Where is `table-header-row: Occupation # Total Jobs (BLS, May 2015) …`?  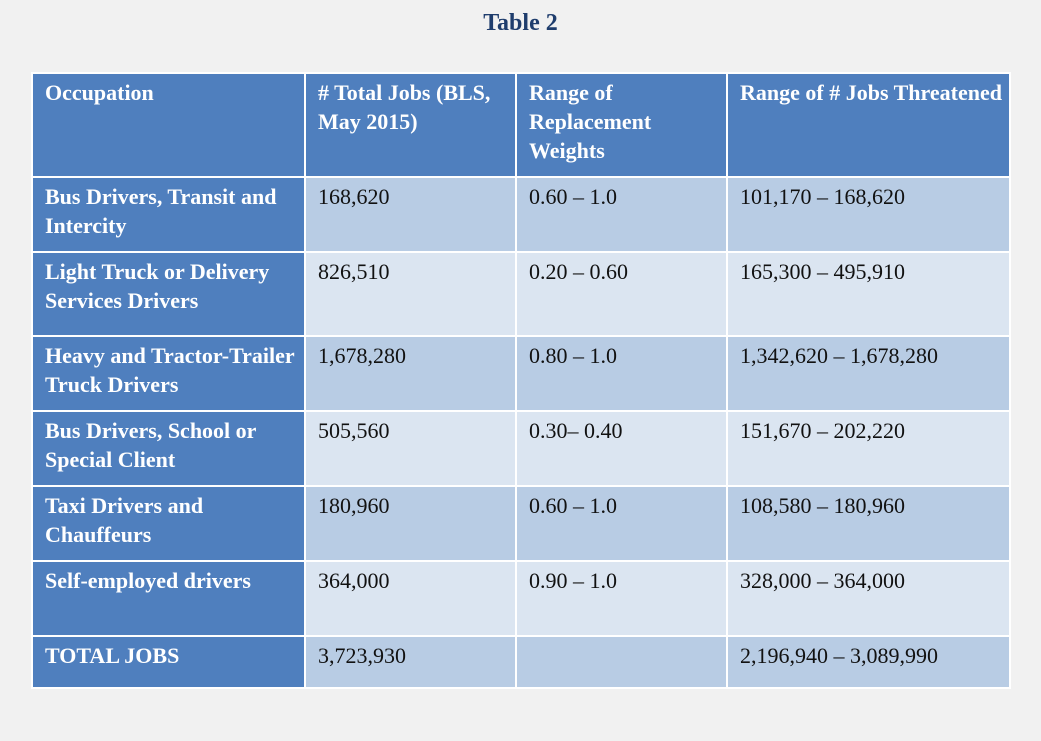
table-header-row: Occupation # Total Jobs (BLS, May 2015) … is located at coordinates (521, 125).